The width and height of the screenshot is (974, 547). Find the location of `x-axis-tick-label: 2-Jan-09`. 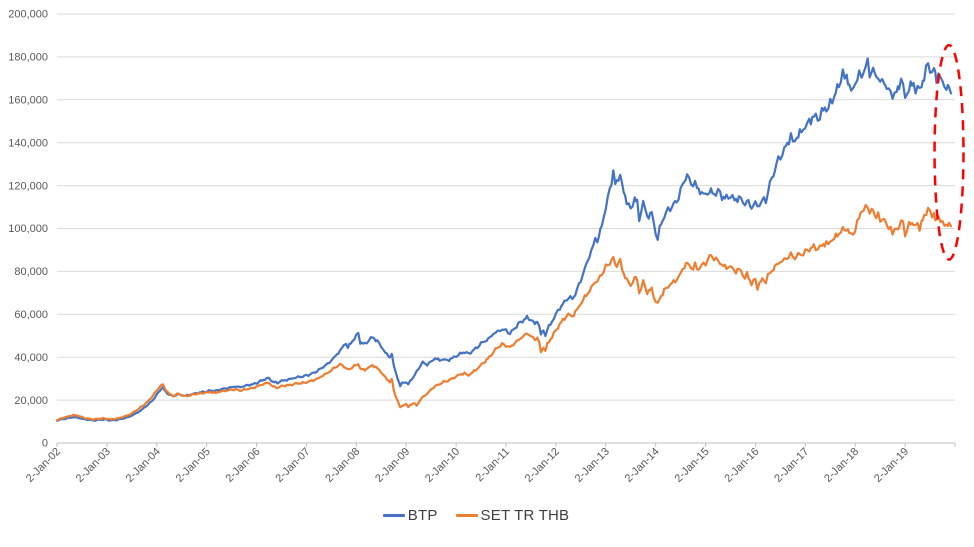

x-axis-tick-label: 2-Jan-09 is located at coordinates (392, 465).